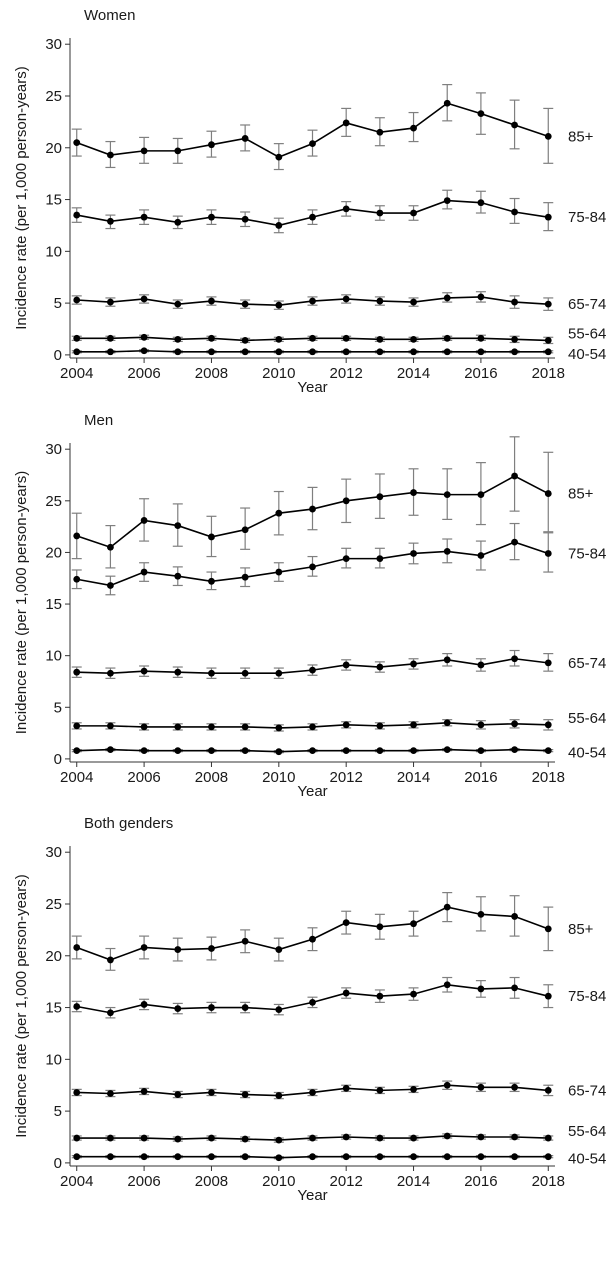 The width and height of the screenshot is (616, 1269). What do you see at coordinates (53, 604) in the screenshot?
I see `y-tick-label: 15` at bounding box center [53, 604].